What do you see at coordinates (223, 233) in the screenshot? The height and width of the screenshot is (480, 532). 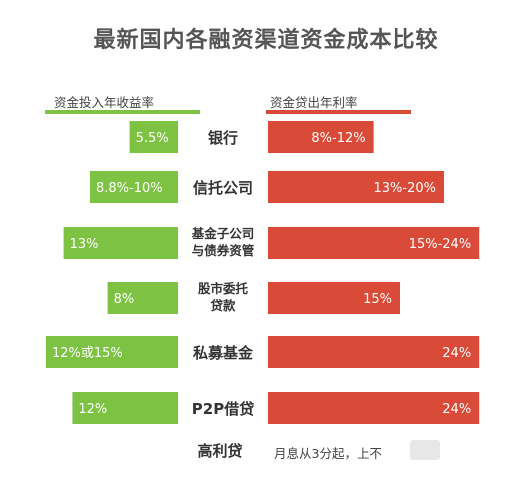 I see `category-label: 基金子公司` at bounding box center [223, 233].